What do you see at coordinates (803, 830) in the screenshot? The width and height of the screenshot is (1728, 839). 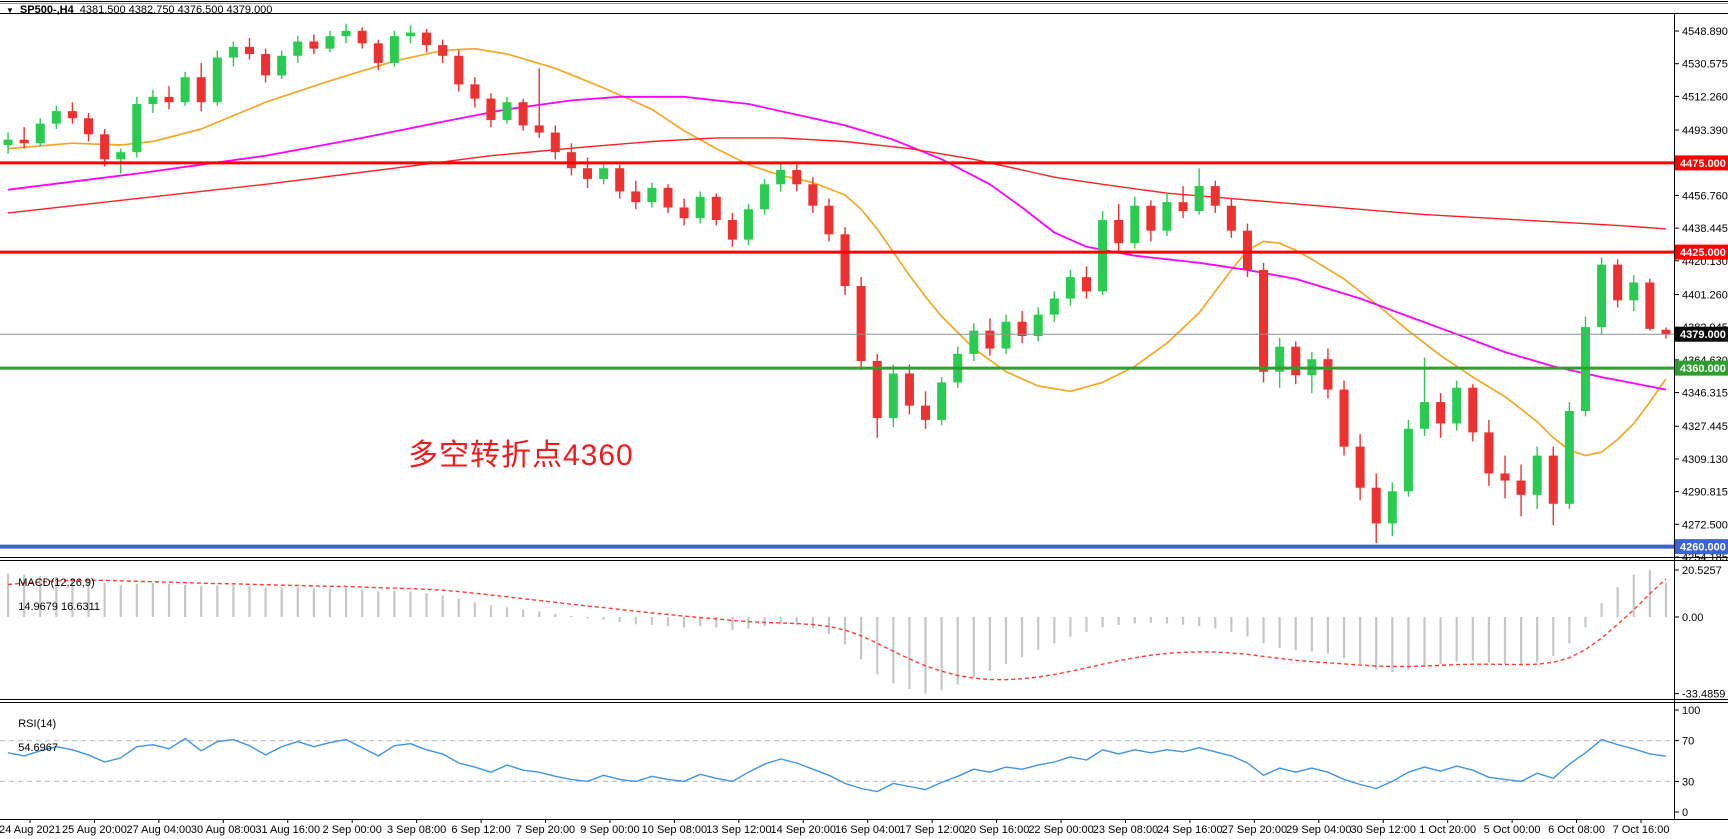 I see `time-tick-label: 14 Sep 20:00` at bounding box center [803, 830].